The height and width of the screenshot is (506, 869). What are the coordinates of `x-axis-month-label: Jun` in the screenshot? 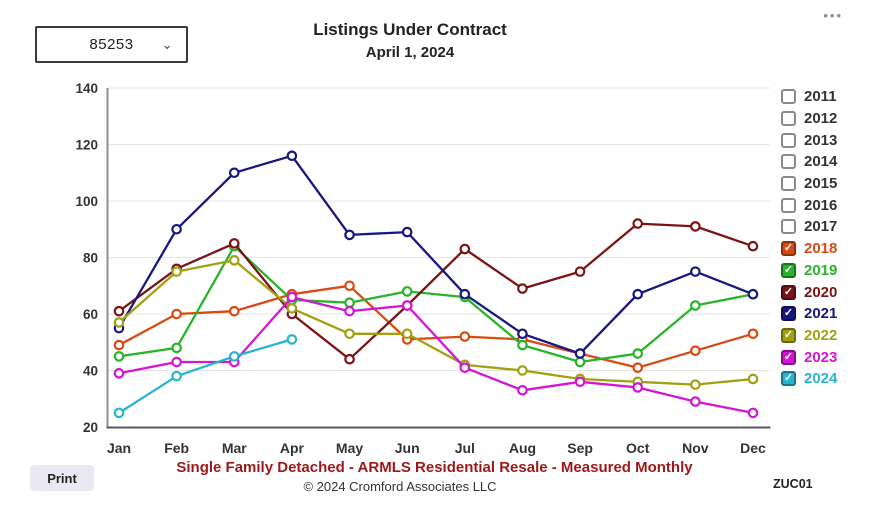 It's located at (407, 448).